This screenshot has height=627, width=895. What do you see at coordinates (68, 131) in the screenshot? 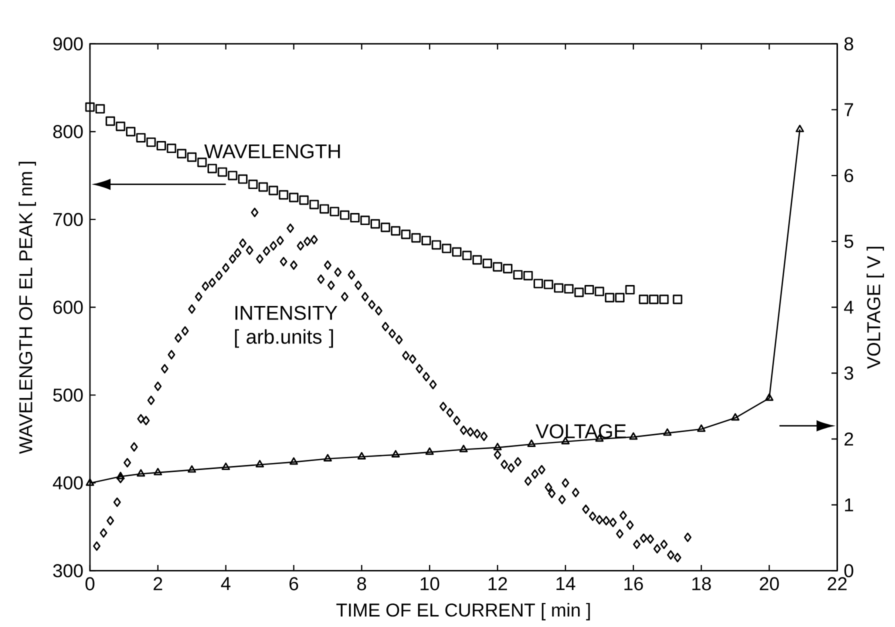
I see `y-tick-label: 800` at bounding box center [68, 131].